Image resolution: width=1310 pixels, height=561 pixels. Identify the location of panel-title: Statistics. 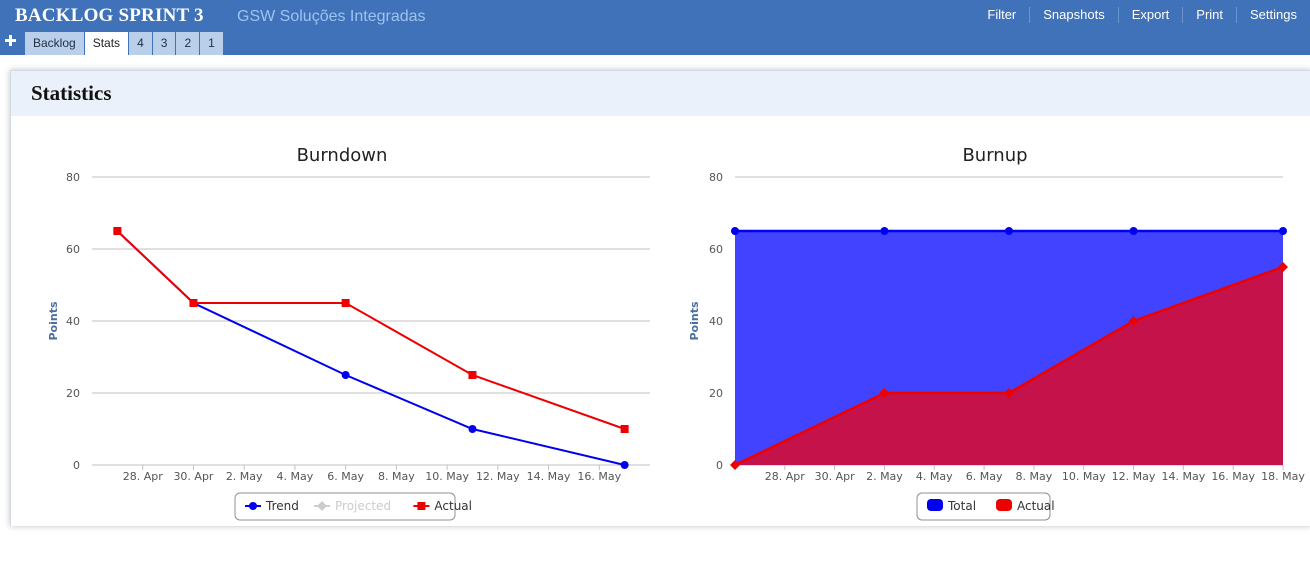
(71, 93).